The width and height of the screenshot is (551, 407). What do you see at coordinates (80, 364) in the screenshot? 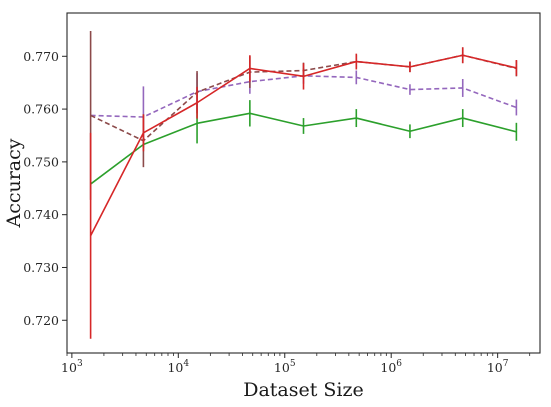
I see `x-tick-exponent: 3` at bounding box center [80, 364].